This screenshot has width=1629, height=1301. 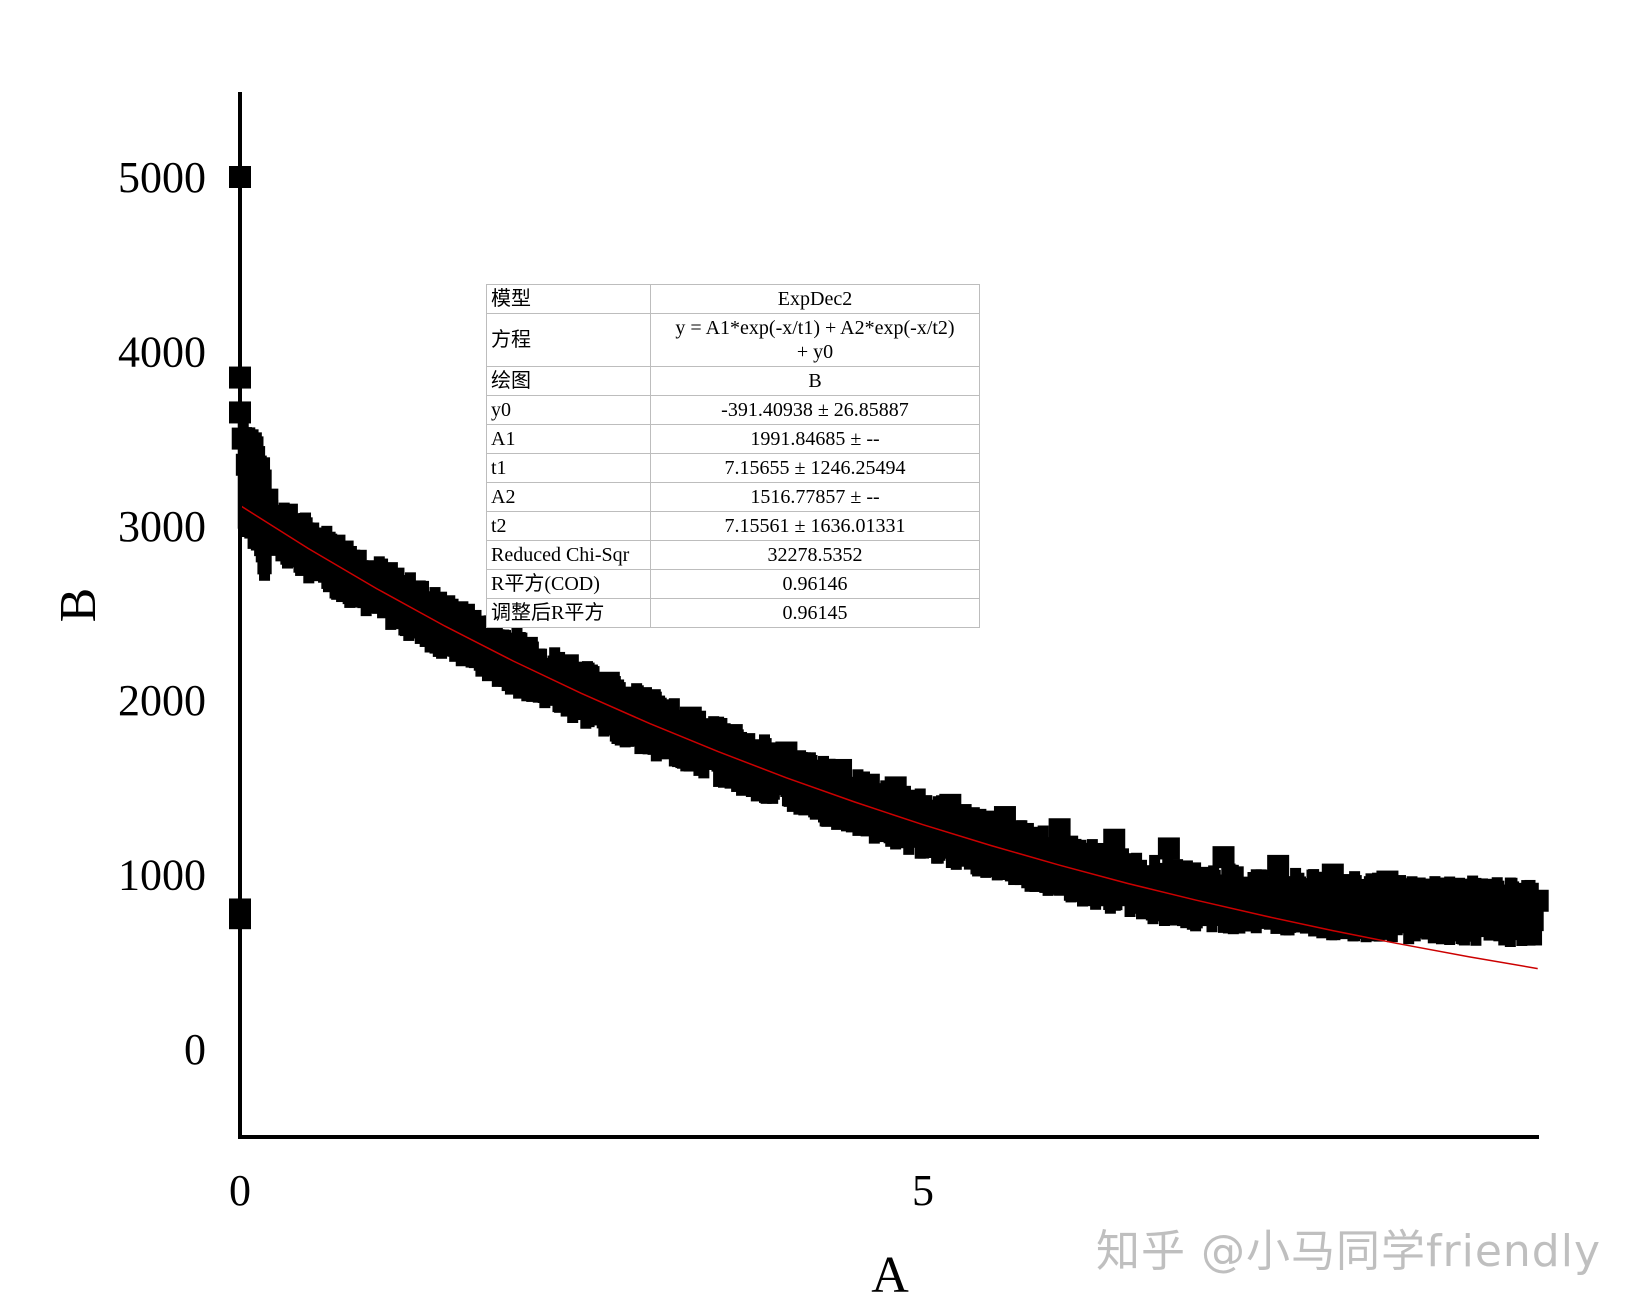 What do you see at coordinates (815, 584) in the screenshot?
I see `fit-table-value: 0.96146` at bounding box center [815, 584].